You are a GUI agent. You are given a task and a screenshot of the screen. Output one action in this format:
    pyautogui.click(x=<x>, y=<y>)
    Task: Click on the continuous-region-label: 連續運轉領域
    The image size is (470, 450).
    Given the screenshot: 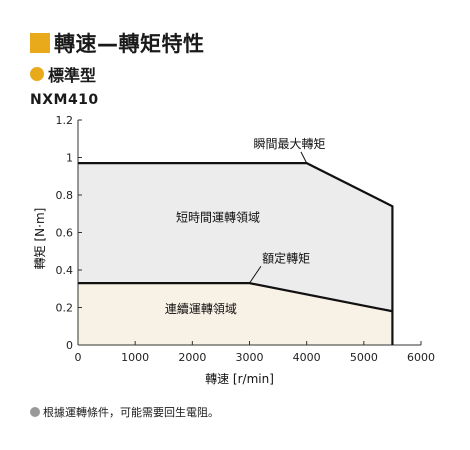 What is the action you would take?
    pyautogui.click(x=201, y=308)
    